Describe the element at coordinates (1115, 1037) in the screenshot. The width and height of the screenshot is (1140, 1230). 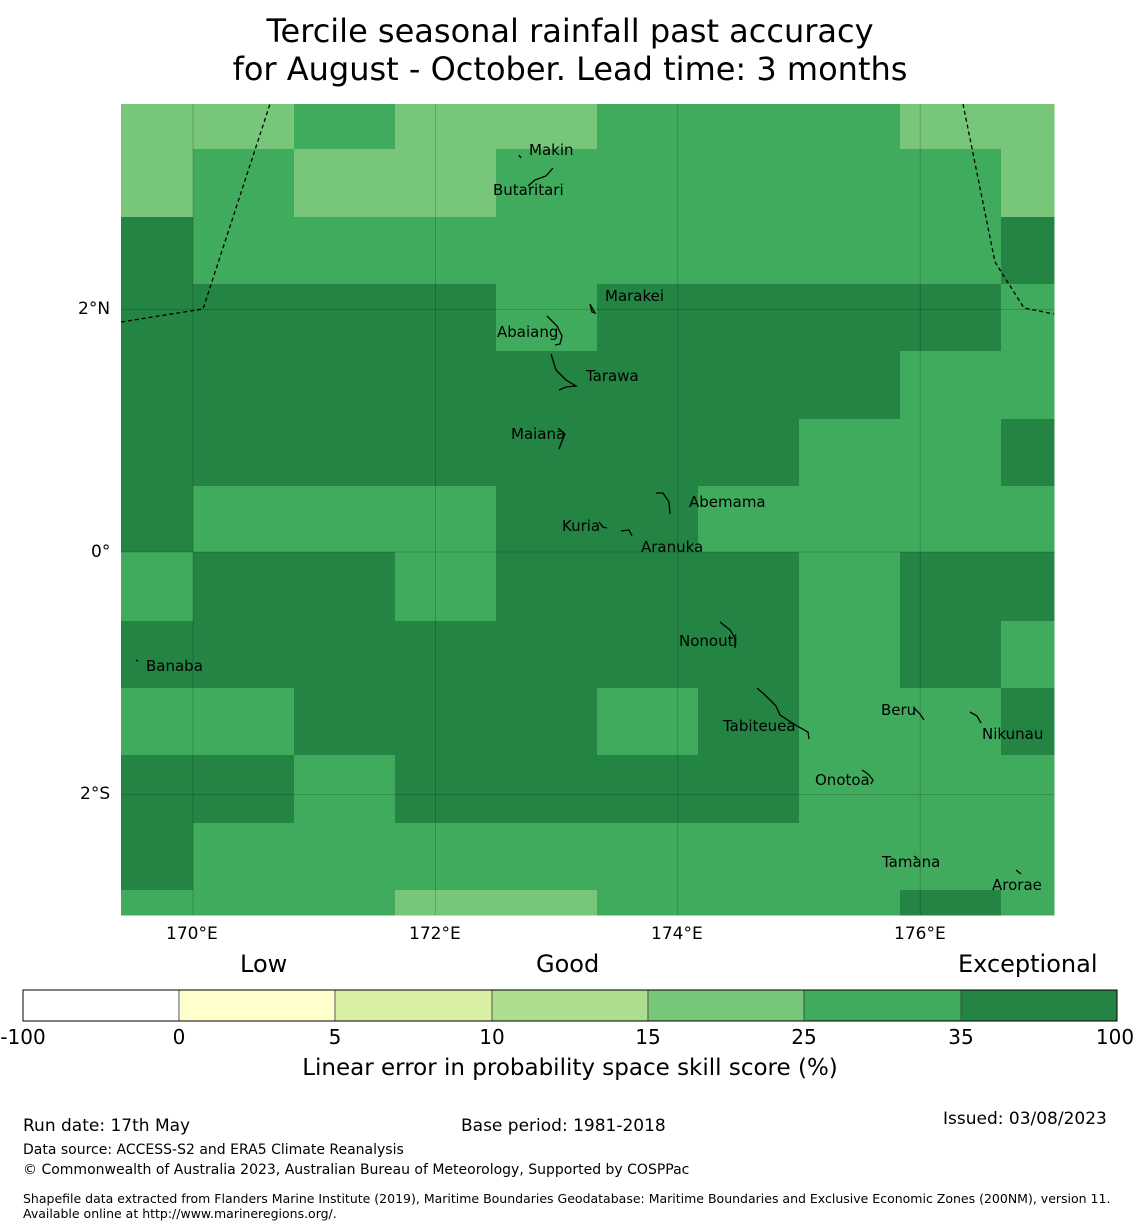
I see `colorbar-tick: 100` at that location.